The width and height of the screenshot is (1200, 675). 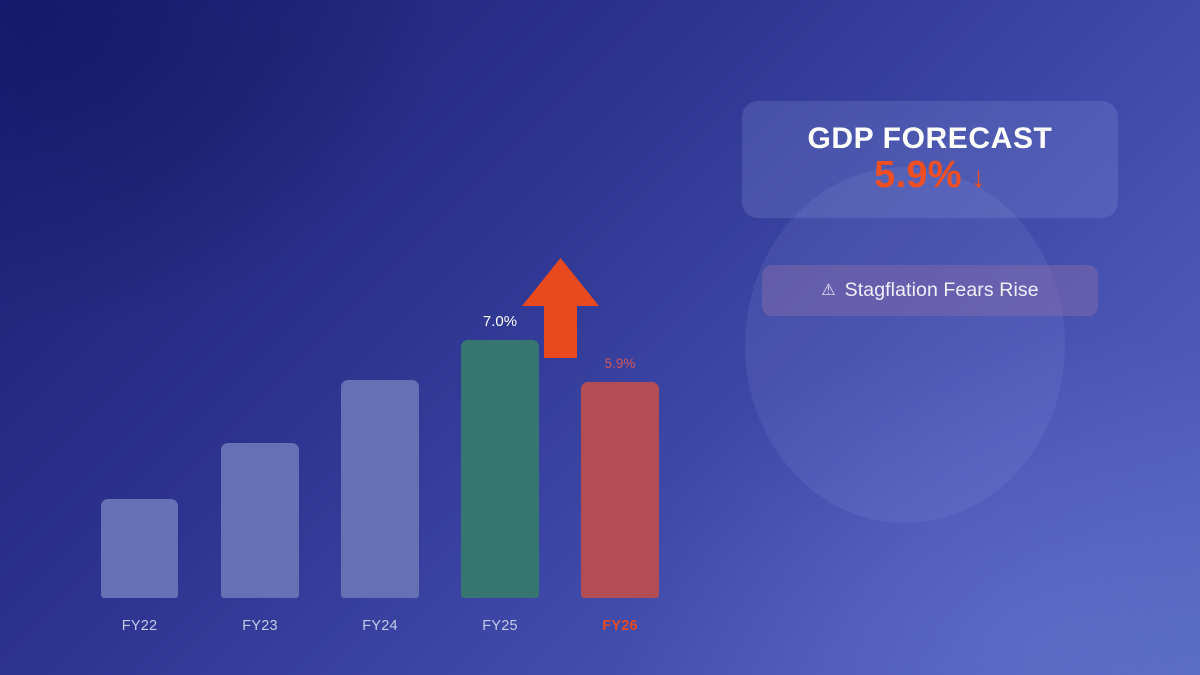 What do you see at coordinates (380, 626) in the screenshot?
I see `bar-label-fy24: FY24` at bounding box center [380, 626].